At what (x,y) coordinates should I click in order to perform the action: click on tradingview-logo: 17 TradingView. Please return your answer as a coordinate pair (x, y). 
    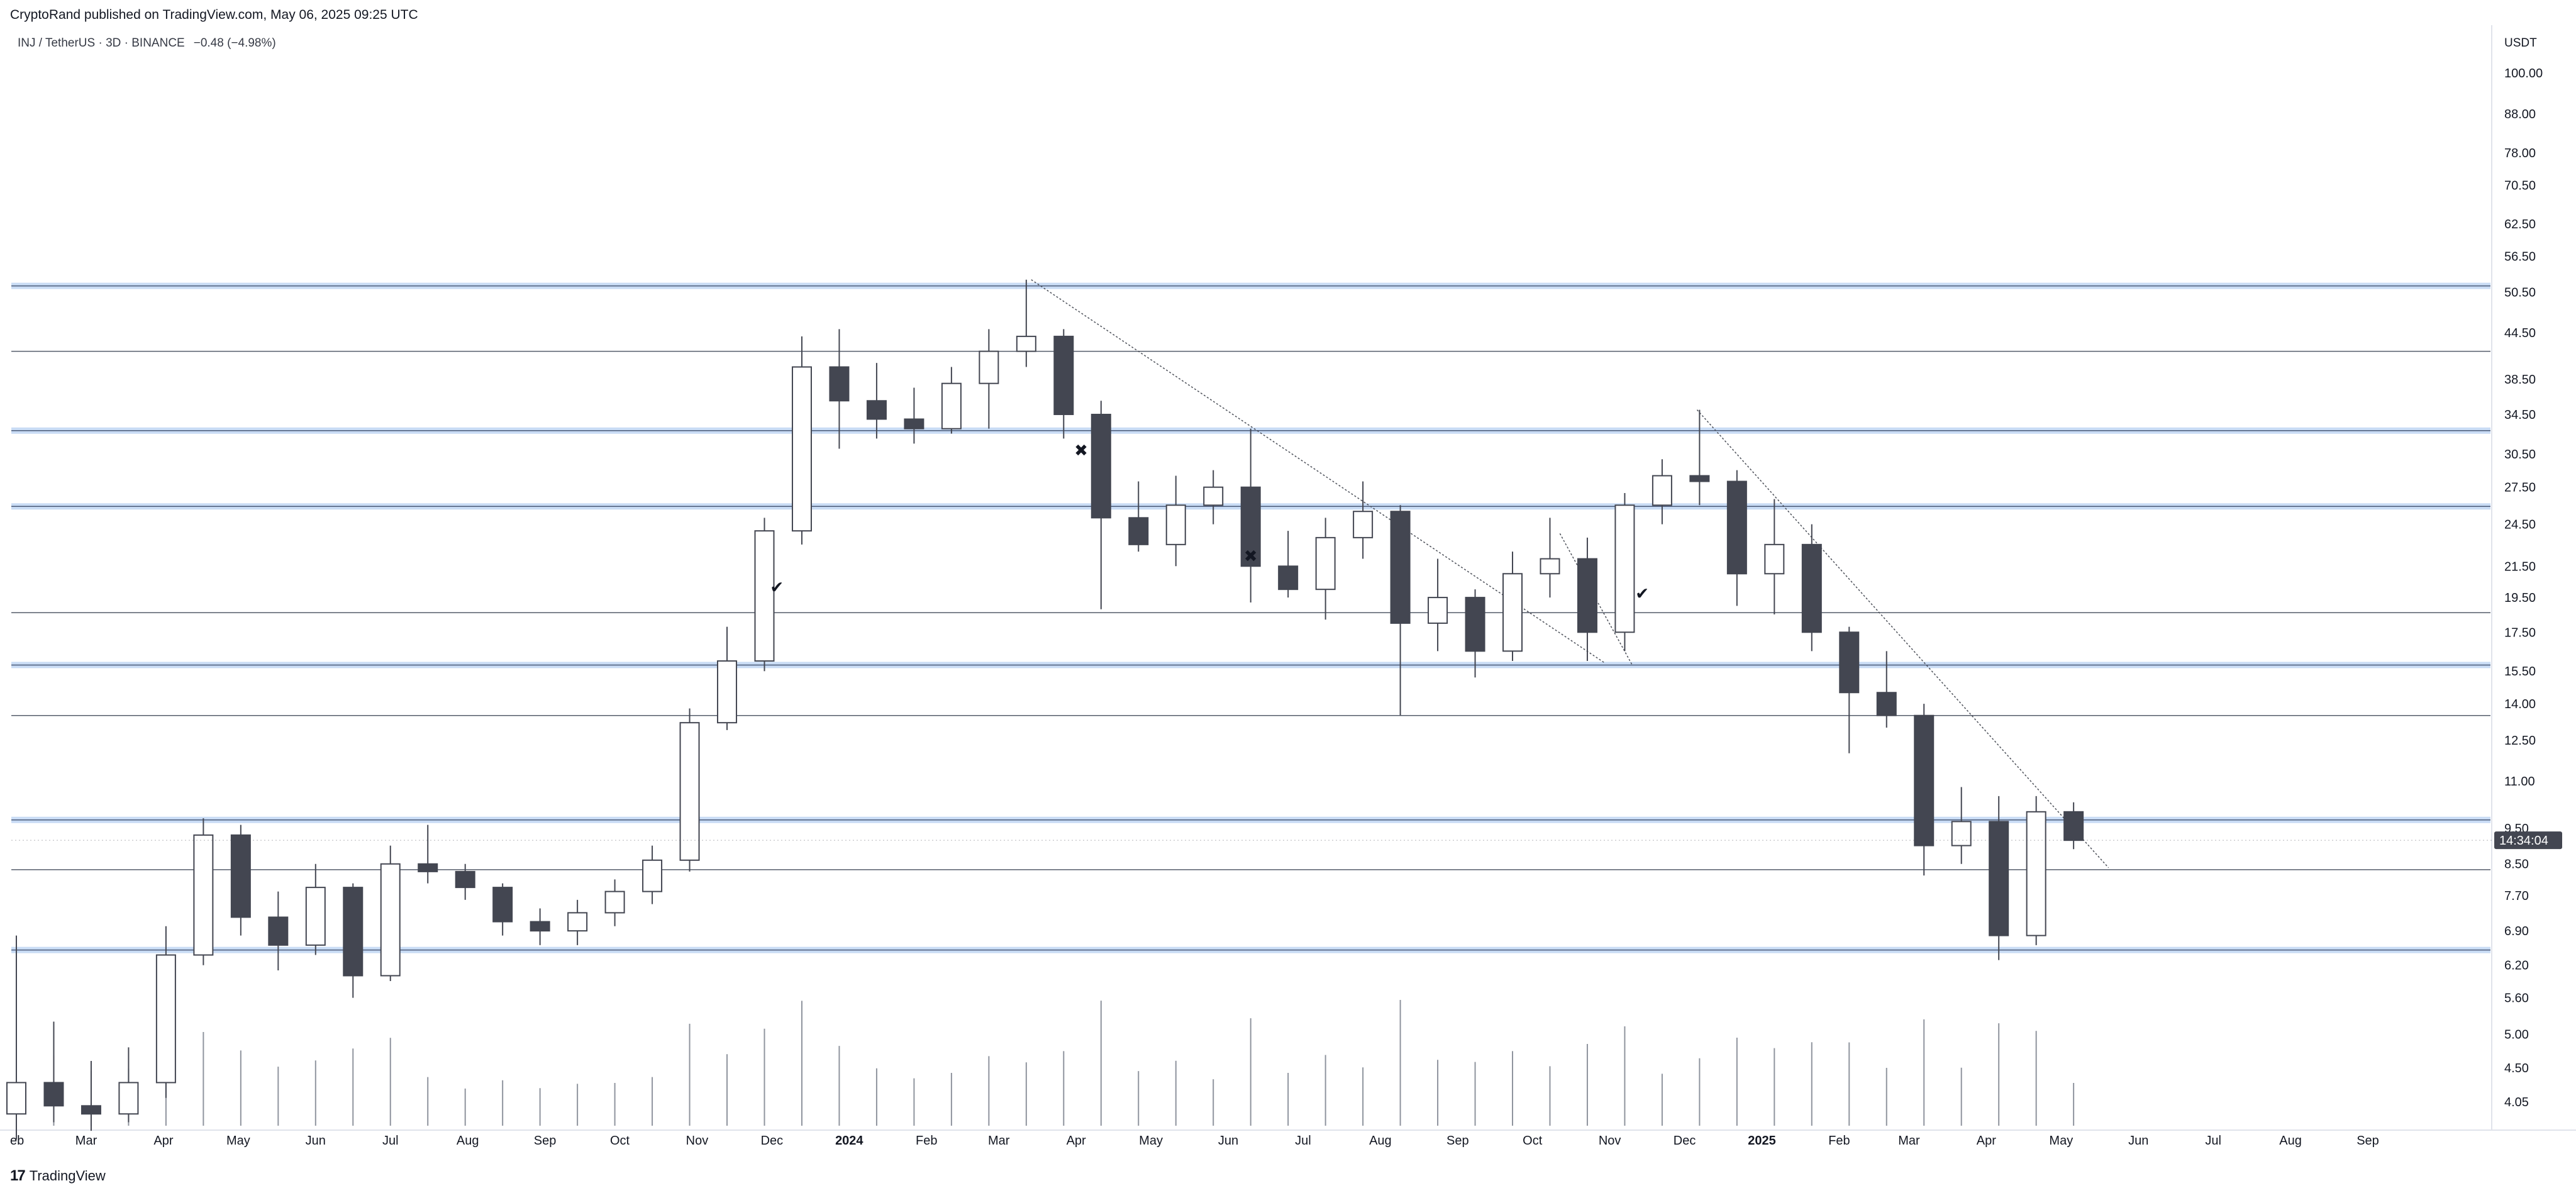
    Looking at the image, I should click on (58, 1176).